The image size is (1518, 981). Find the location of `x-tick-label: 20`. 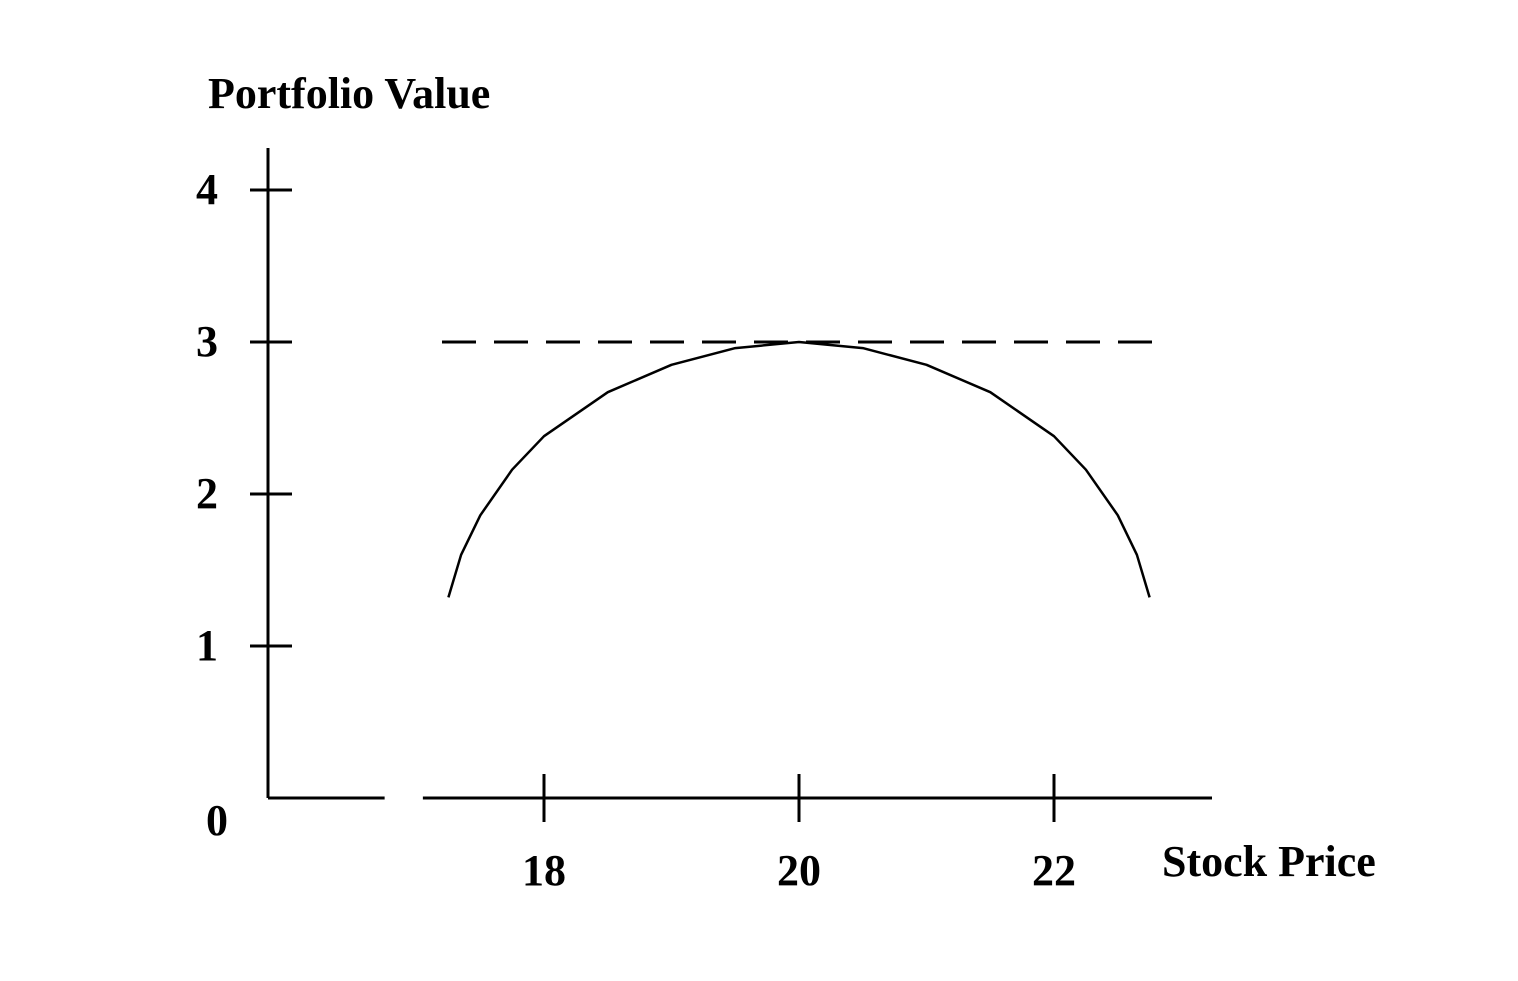

x-tick-label: 20 is located at coordinates (799, 870).